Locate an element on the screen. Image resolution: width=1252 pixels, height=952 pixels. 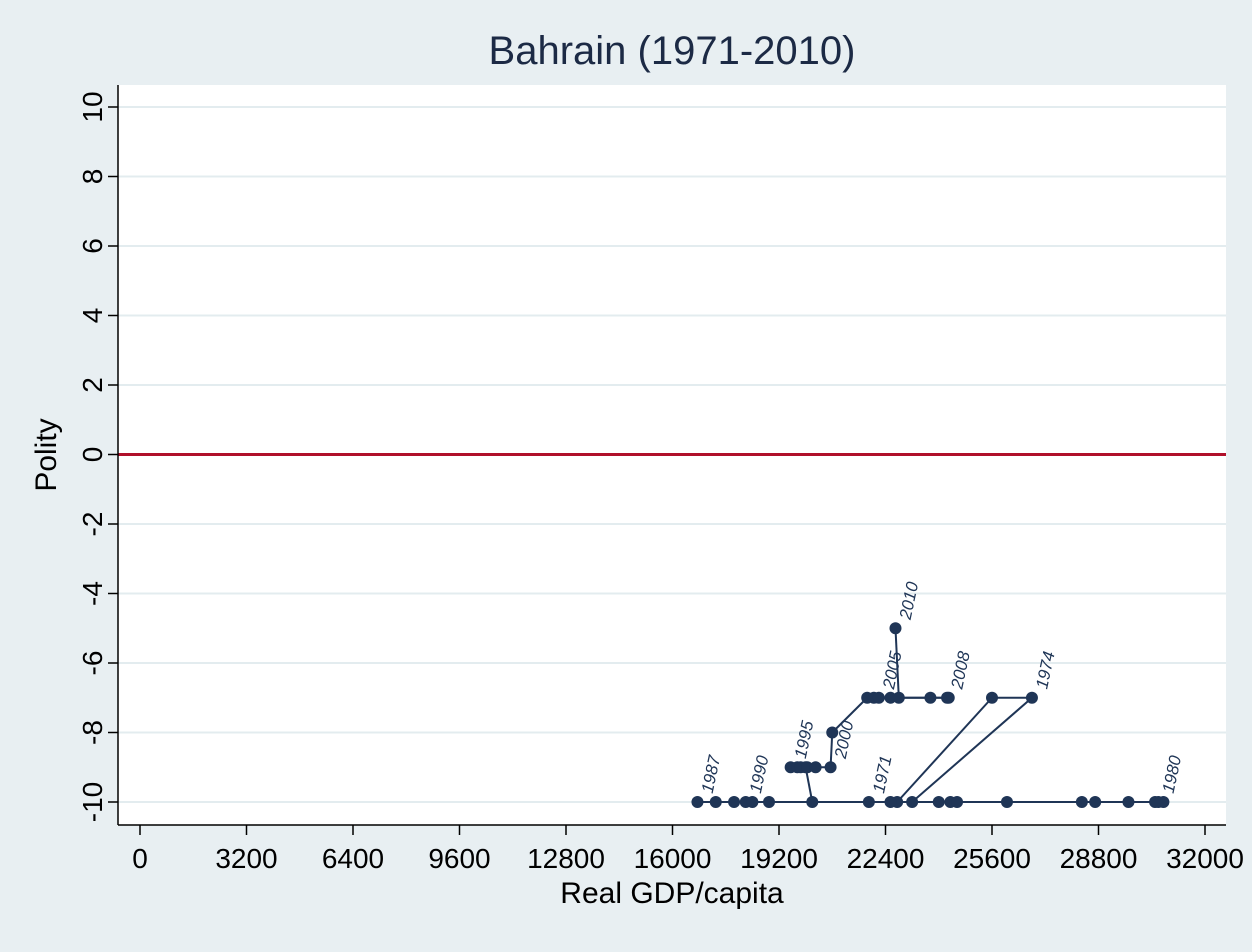
y-tick-label: -10 is located at coordinates (92, 802).